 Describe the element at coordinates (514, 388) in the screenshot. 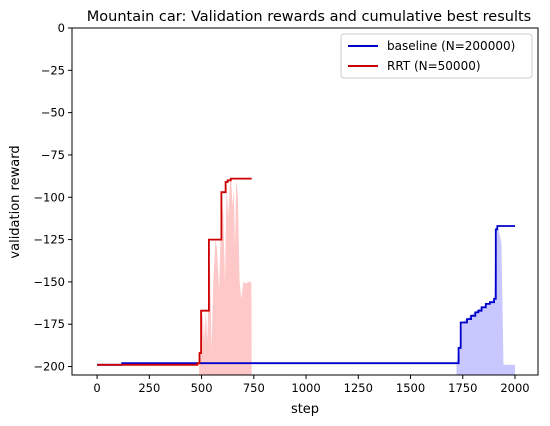

I see `x-tick-label: 2000` at that location.